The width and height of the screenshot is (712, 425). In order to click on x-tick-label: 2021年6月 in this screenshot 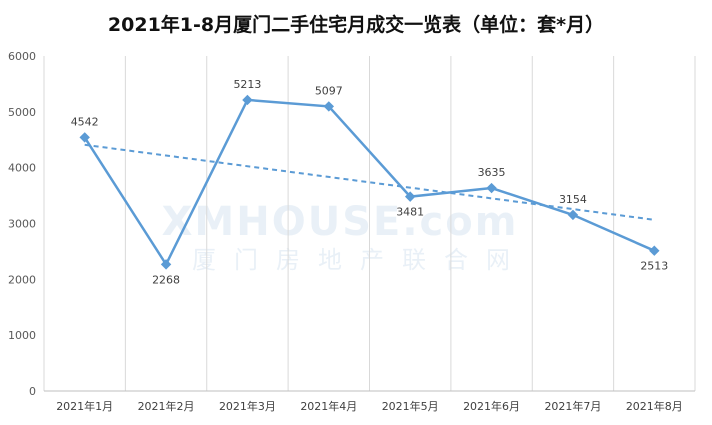, I will do `click(491, 406)`.